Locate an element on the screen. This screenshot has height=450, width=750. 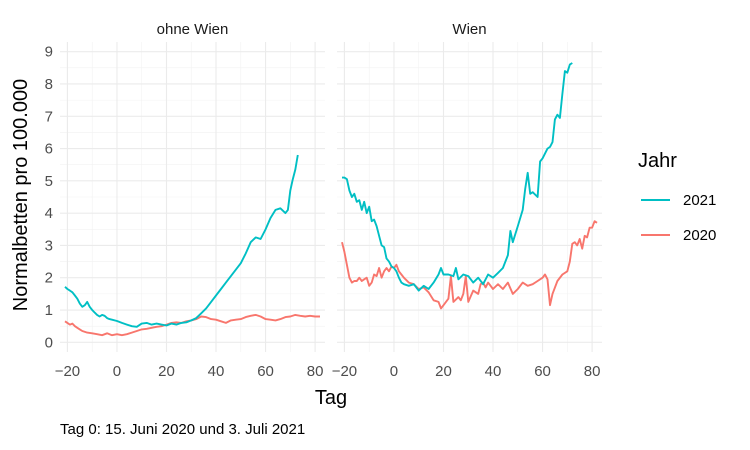
legend: Jahr 2021 2020 is located at coordinates (677, 197).